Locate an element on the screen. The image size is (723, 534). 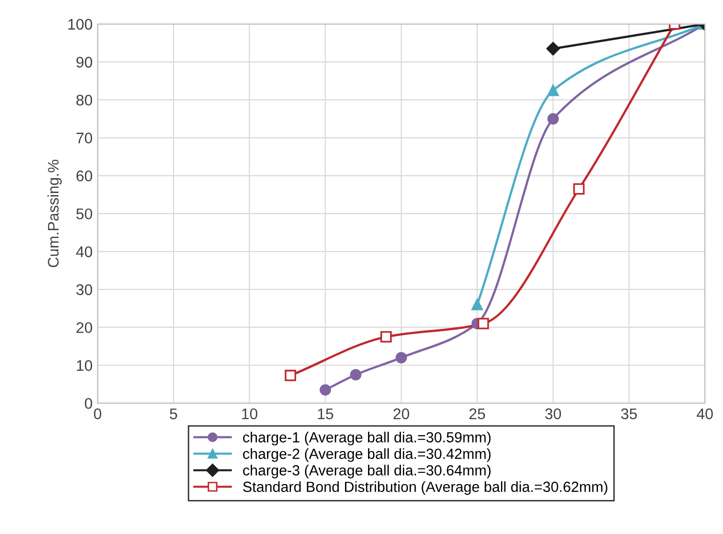
y-tick-label: 50 is located at coordinates (84, 214).